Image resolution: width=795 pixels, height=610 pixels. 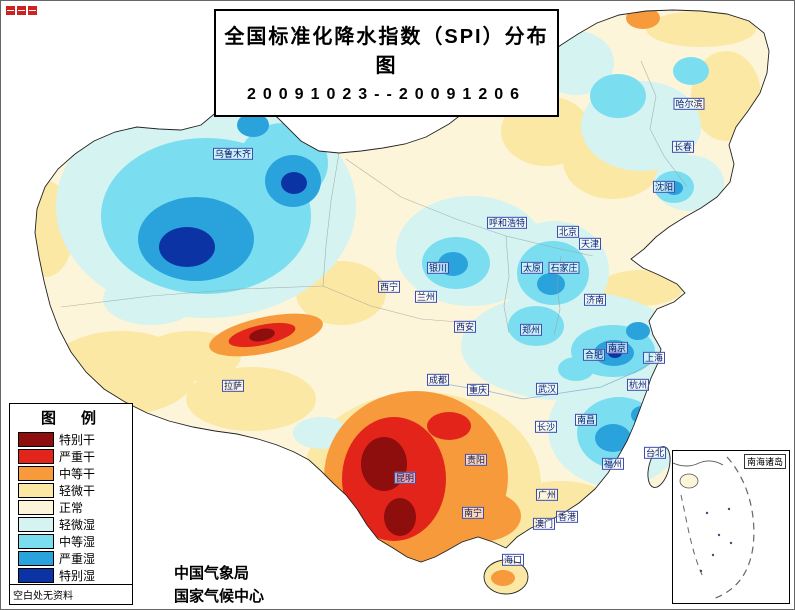 What do you see at coordinates (77, 474) in the screenshot?
I see `legend-label: 中等干` at bounding box center [77, 474].